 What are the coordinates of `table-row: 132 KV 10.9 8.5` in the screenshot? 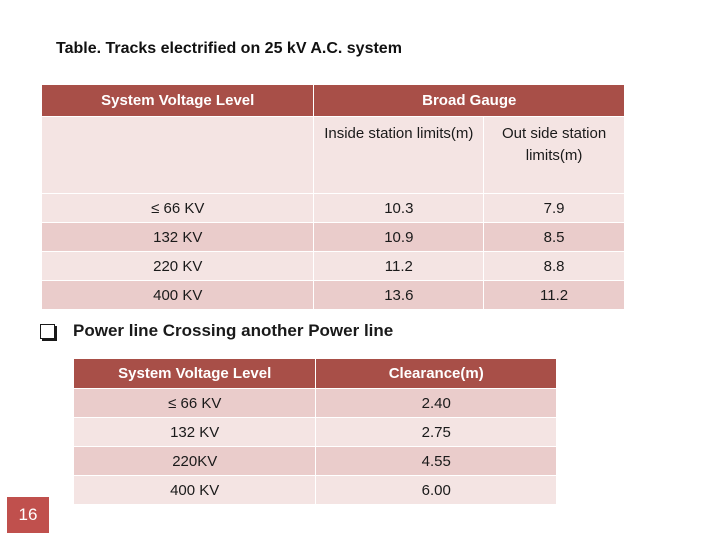 It's located at (332, 237).